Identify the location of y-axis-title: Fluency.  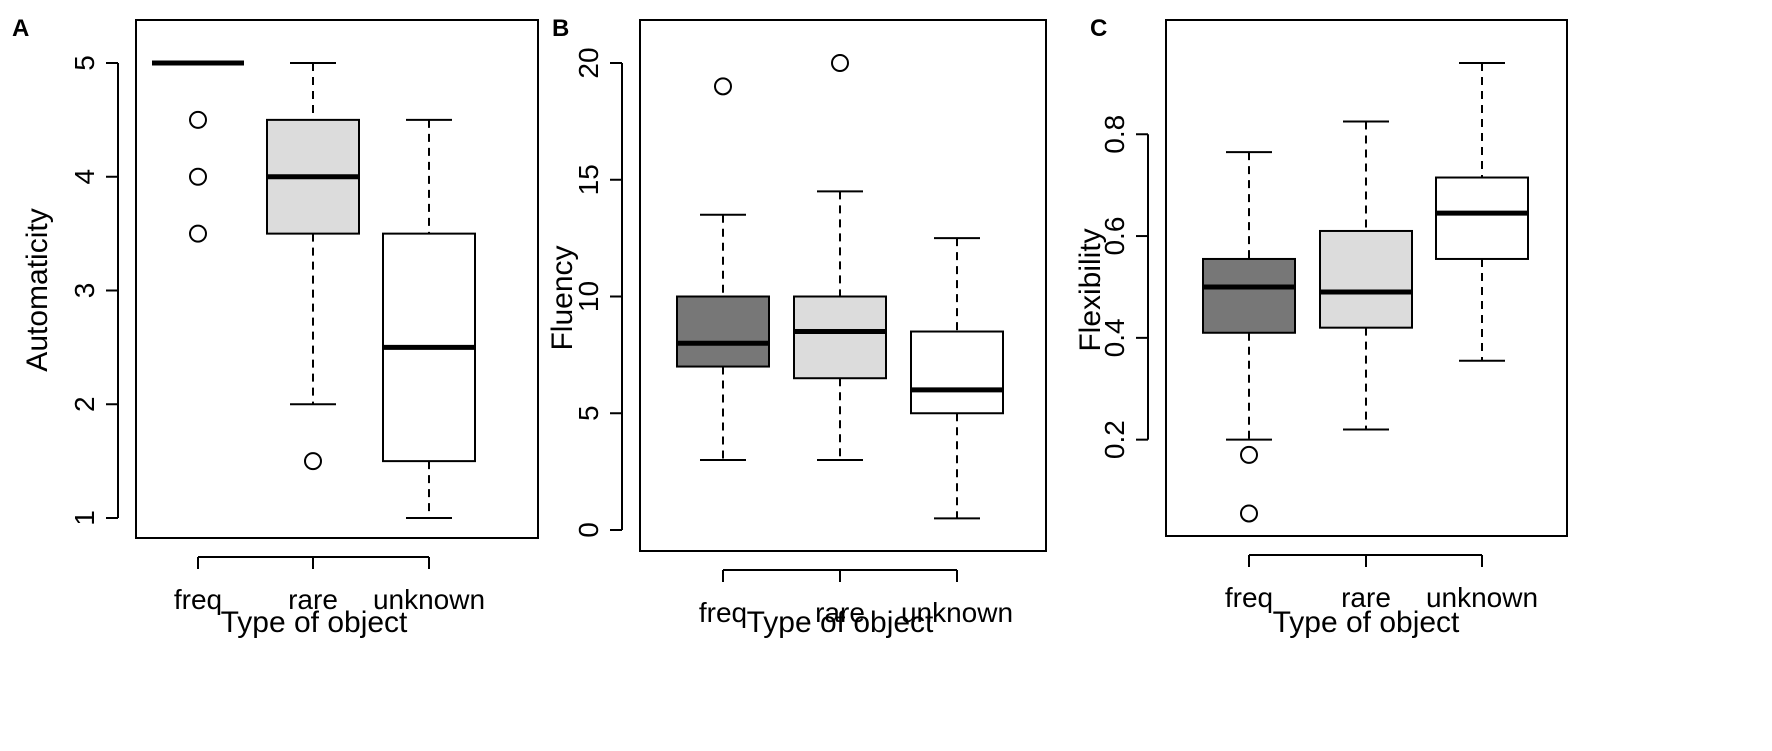
(562, 297).